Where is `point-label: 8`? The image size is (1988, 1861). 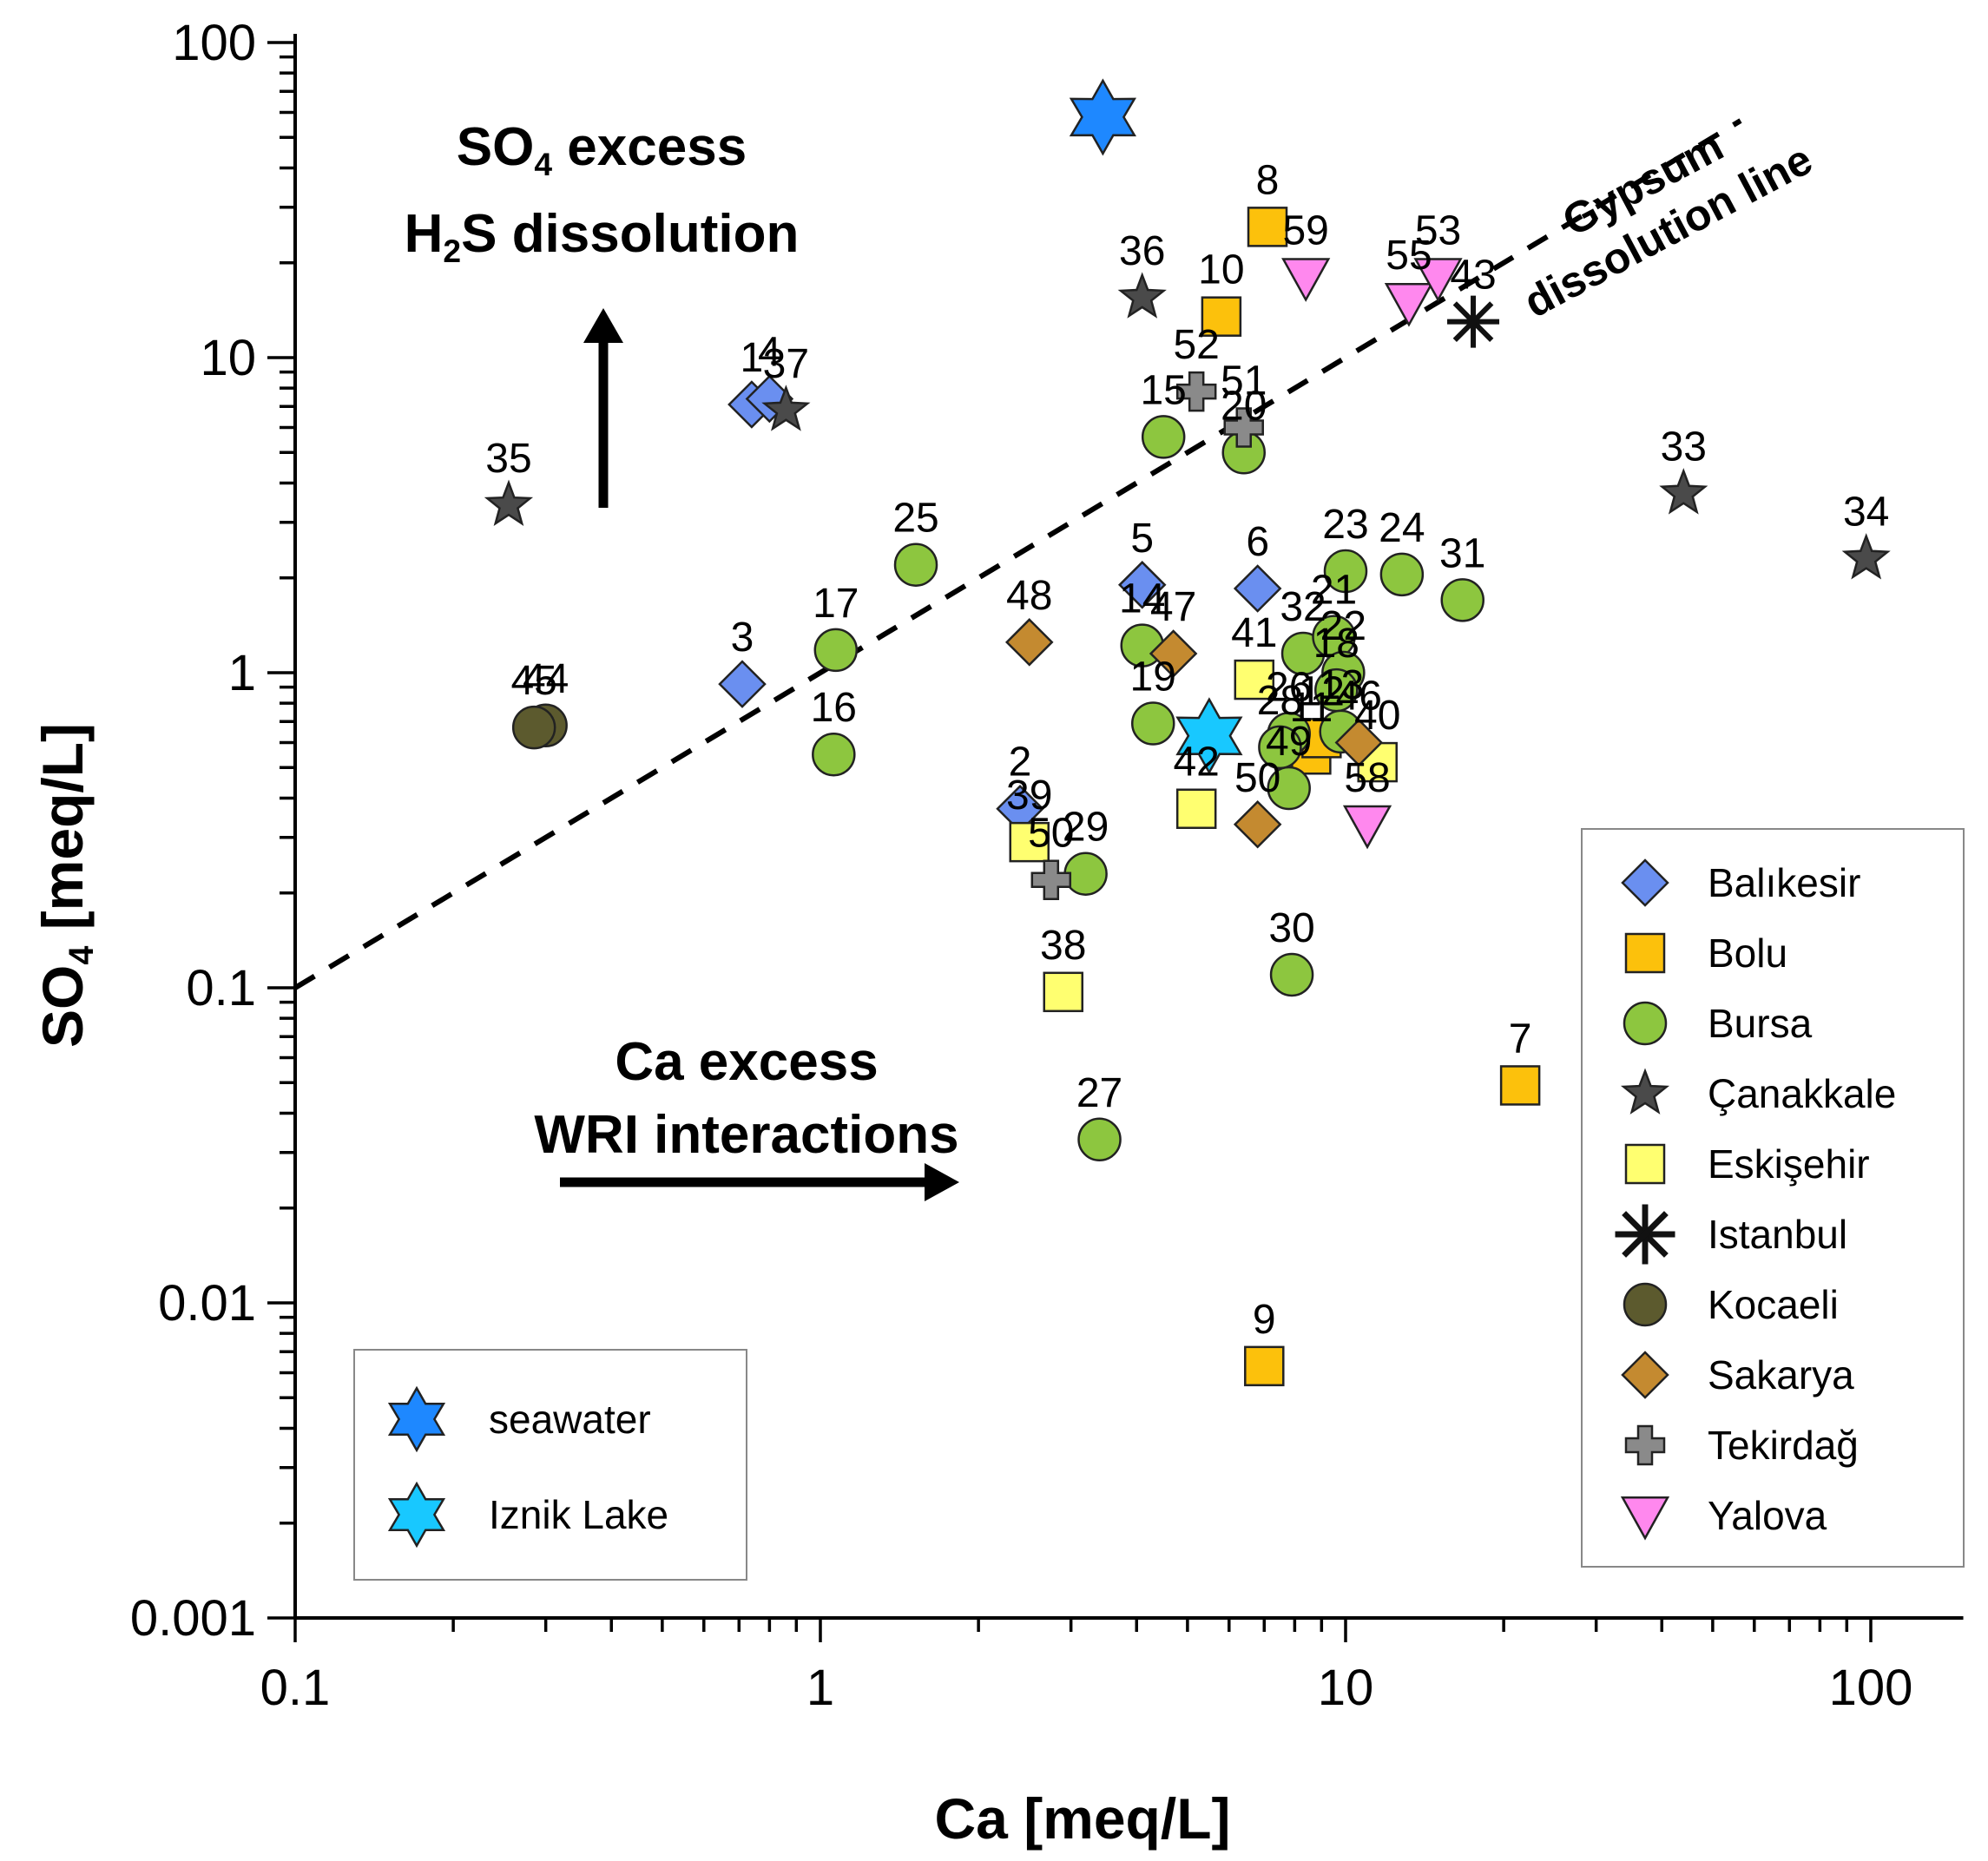
point-label: 8 is located at coordinates (1268, 180).